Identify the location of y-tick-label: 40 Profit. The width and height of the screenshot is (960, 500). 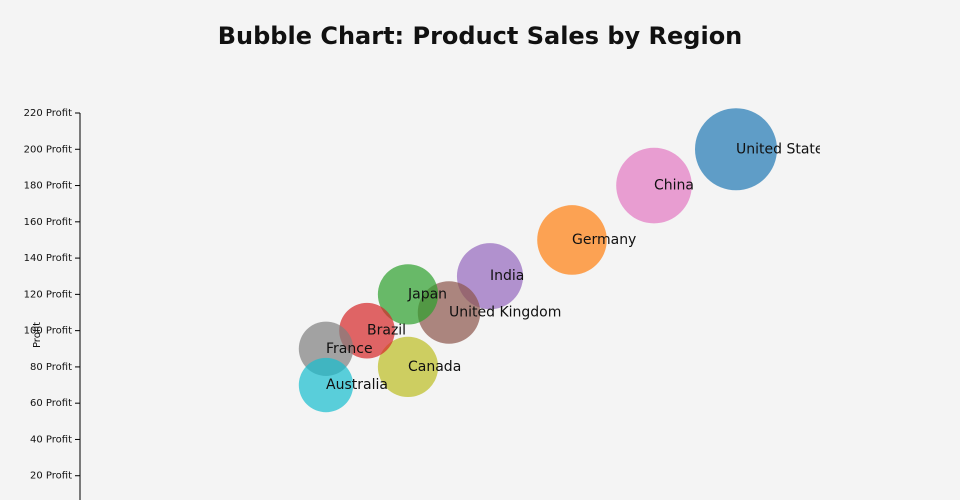
(51, 439).